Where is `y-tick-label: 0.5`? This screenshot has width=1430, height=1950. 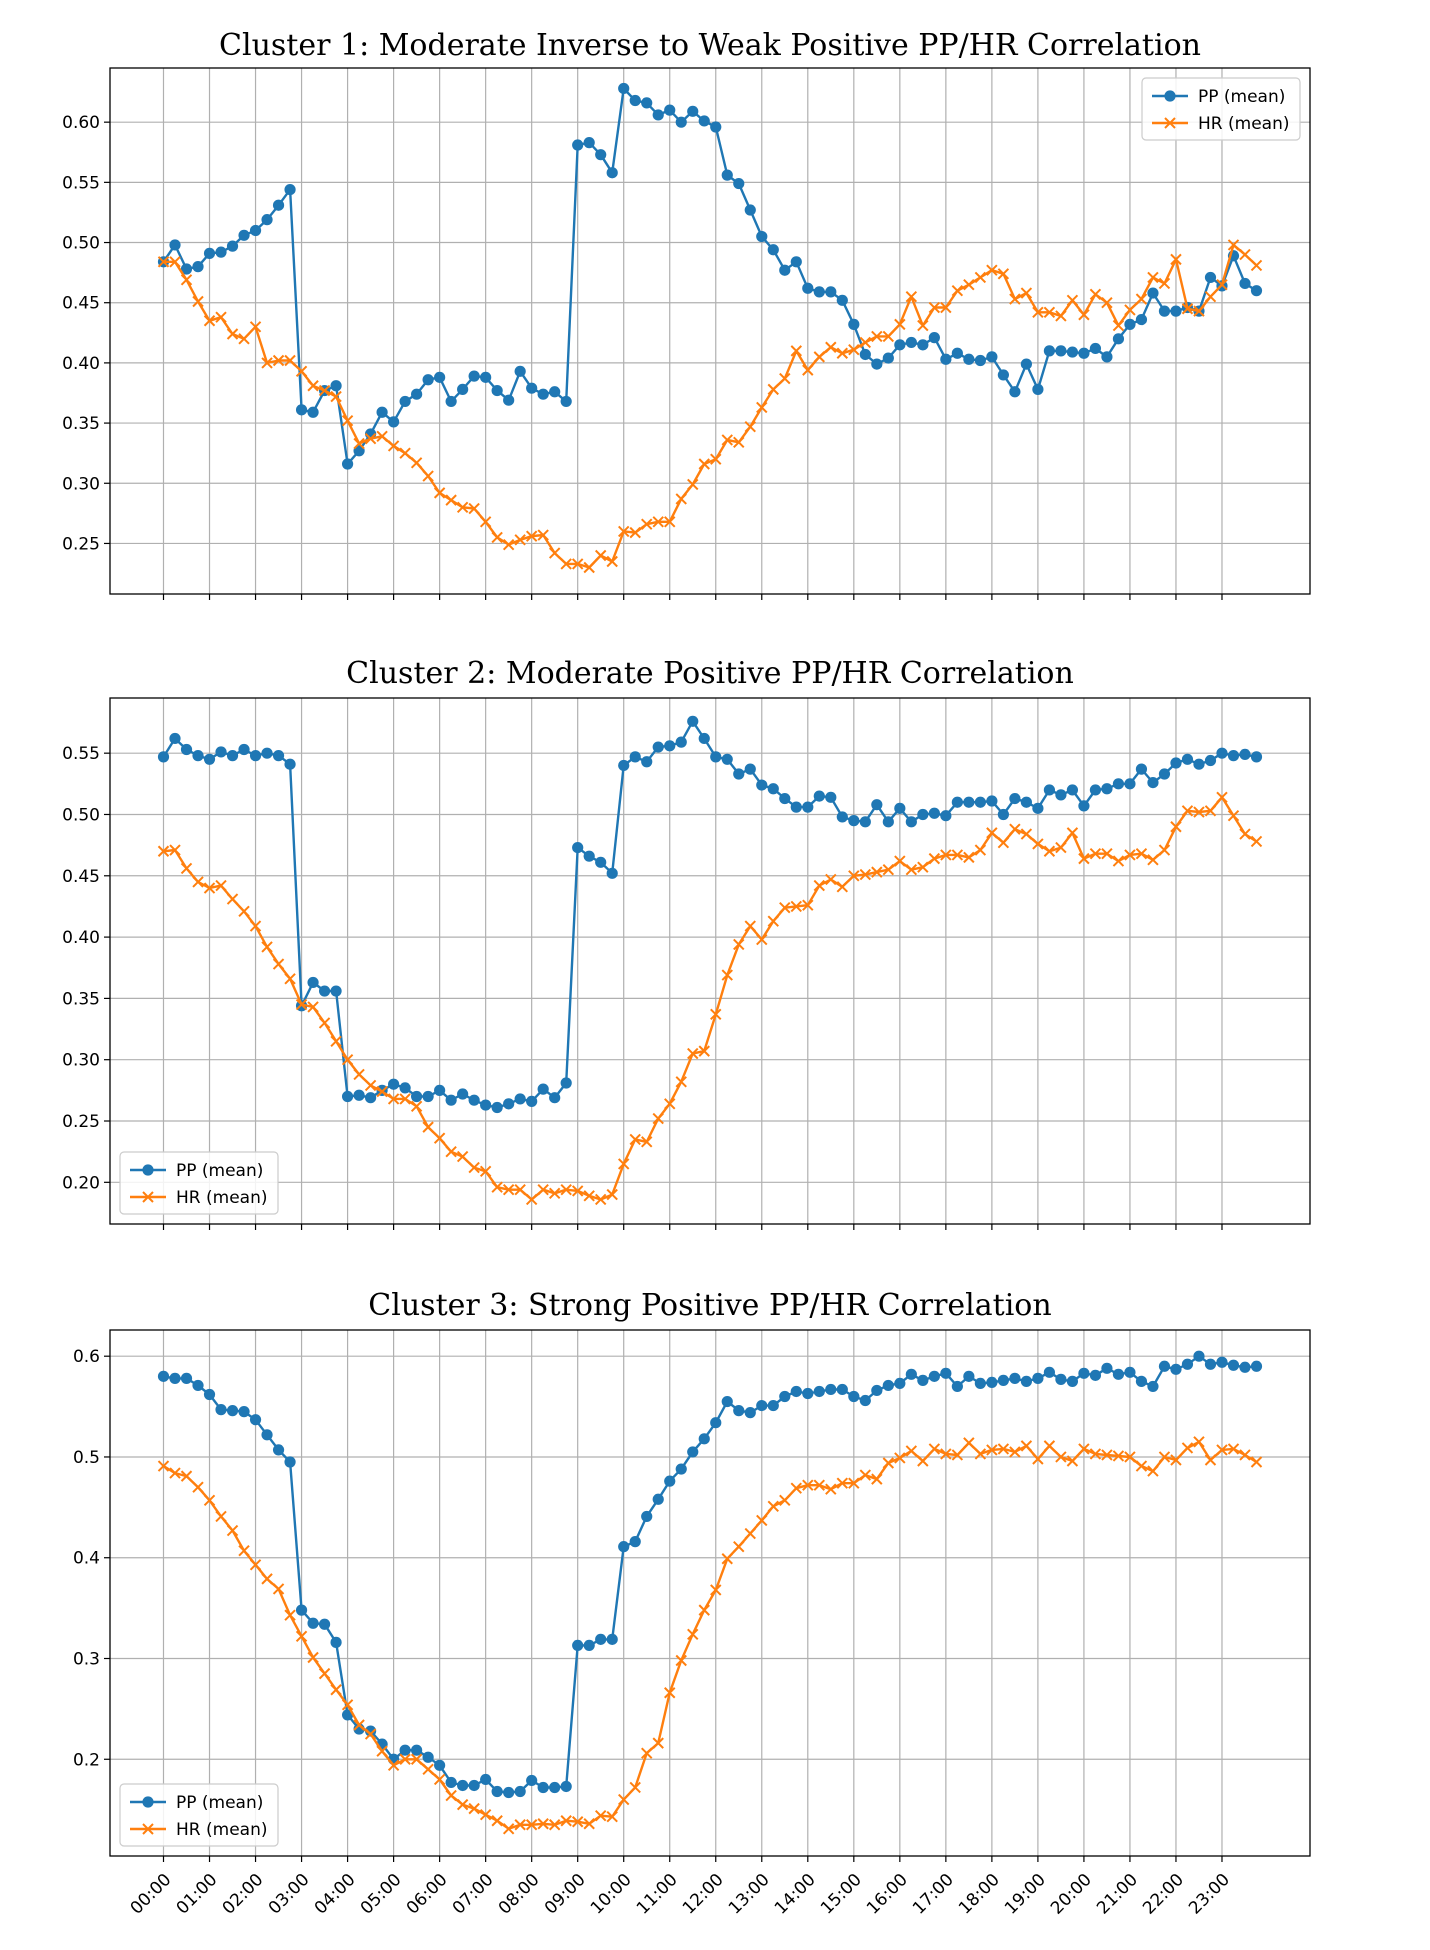 y-tick-label: 0.5 is located at coordinates (86, 1458).